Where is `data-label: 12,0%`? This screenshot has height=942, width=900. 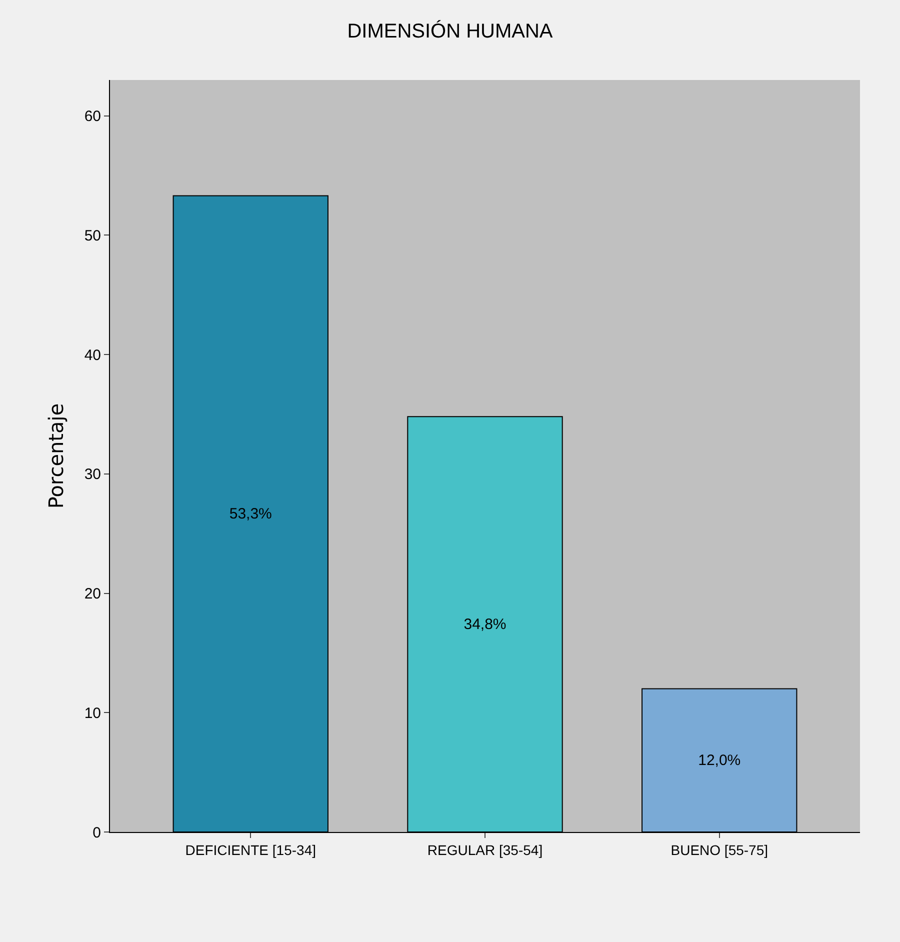 data-label: 12,0% is located at coordinates (719, 760).